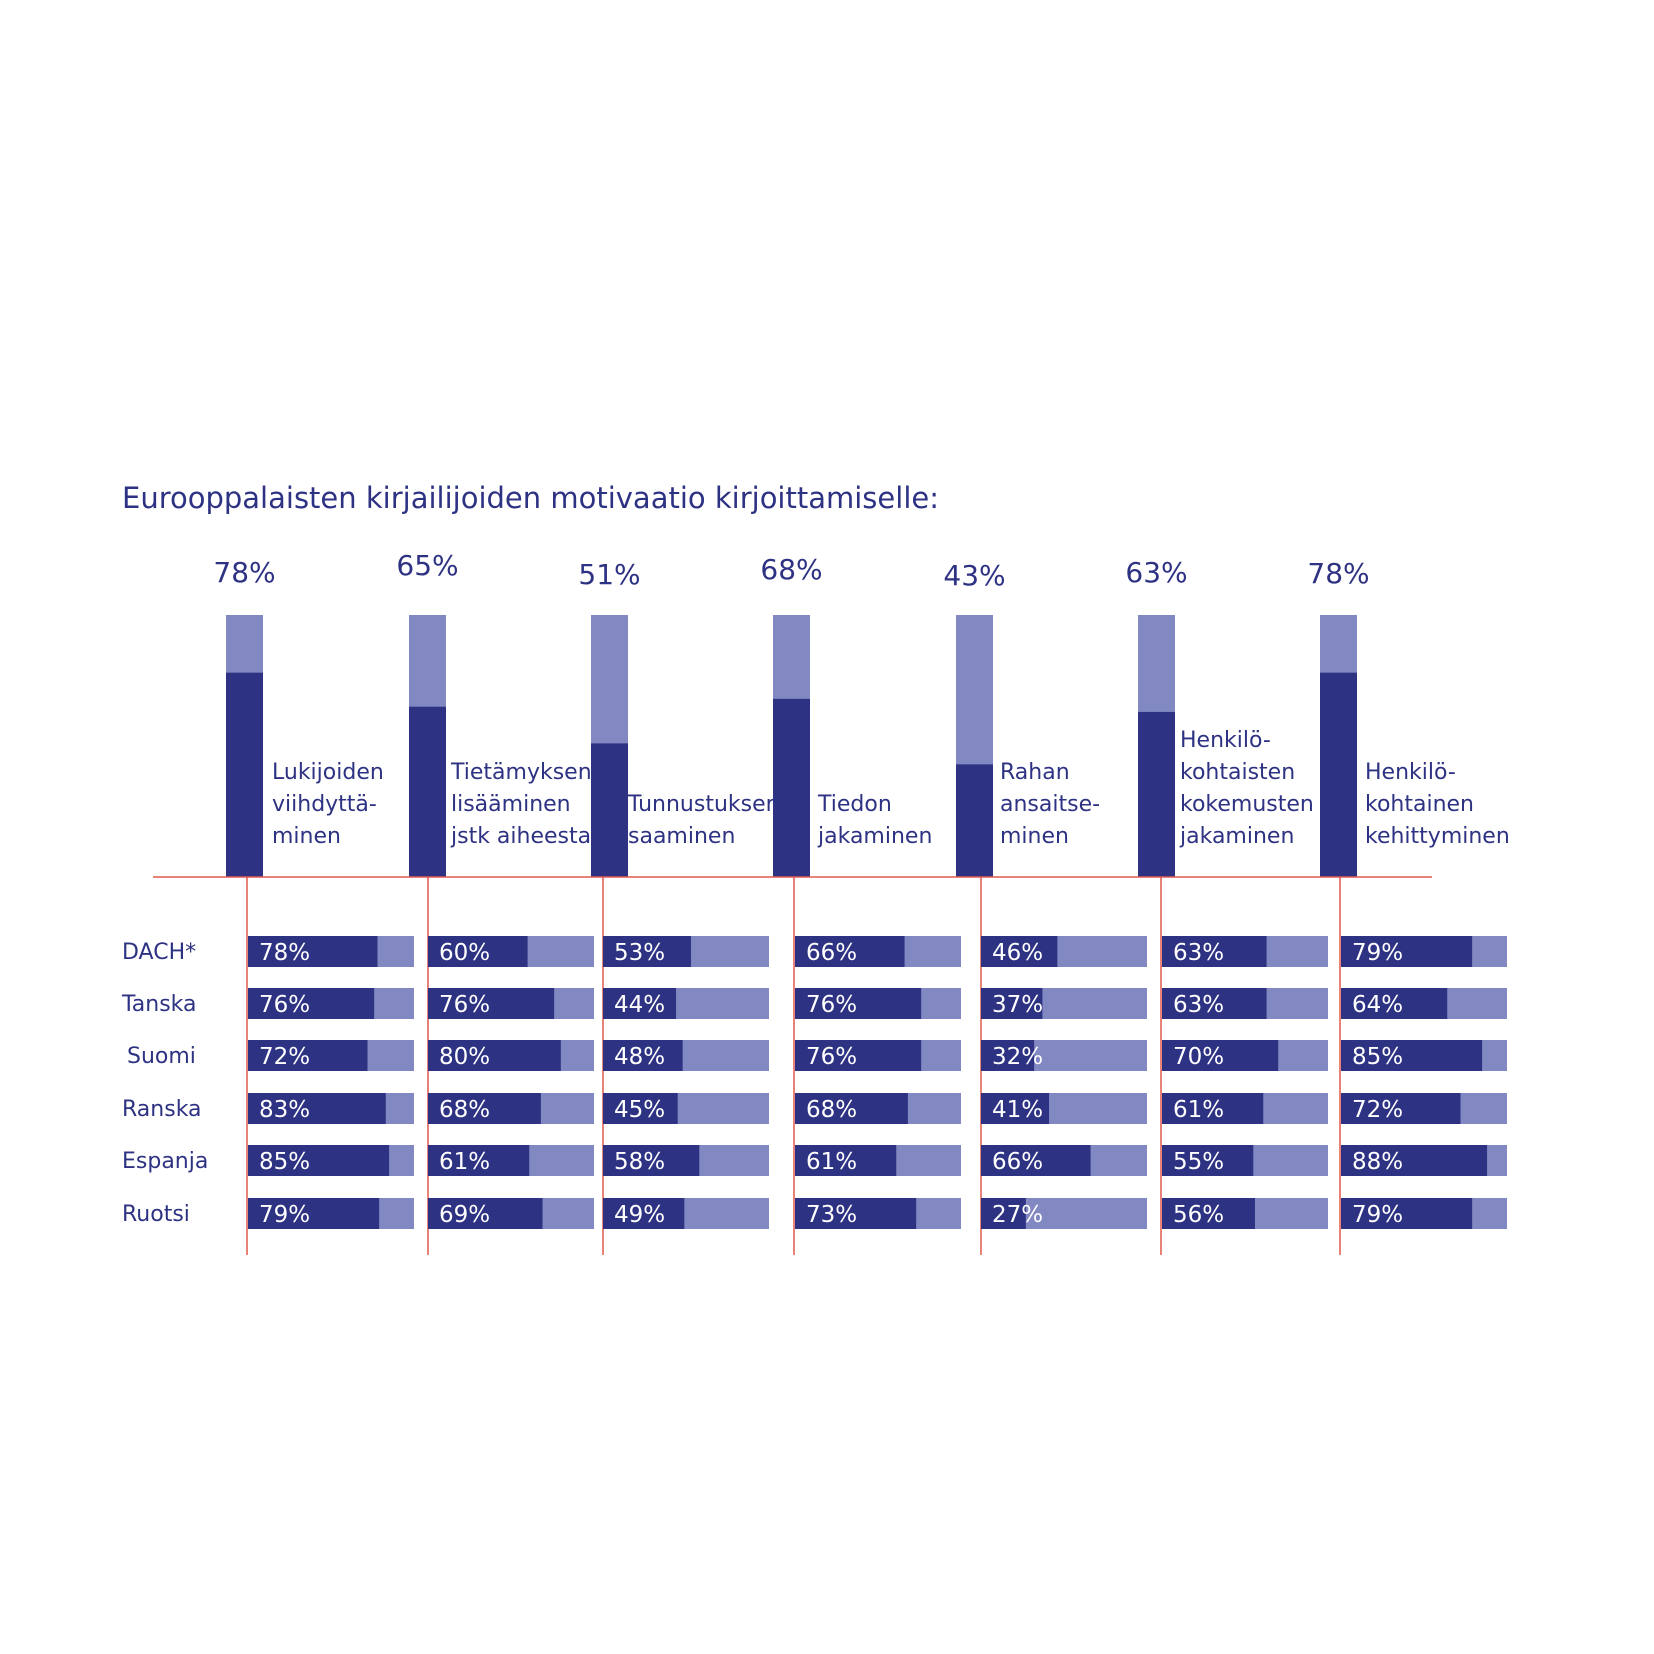 This screenshot has width=1654, height=1654. What do you see at coordinates (1017, 1057) in the screenshot?
I see `bar-value-label: 32%` at bounding box center [1017, 1057].